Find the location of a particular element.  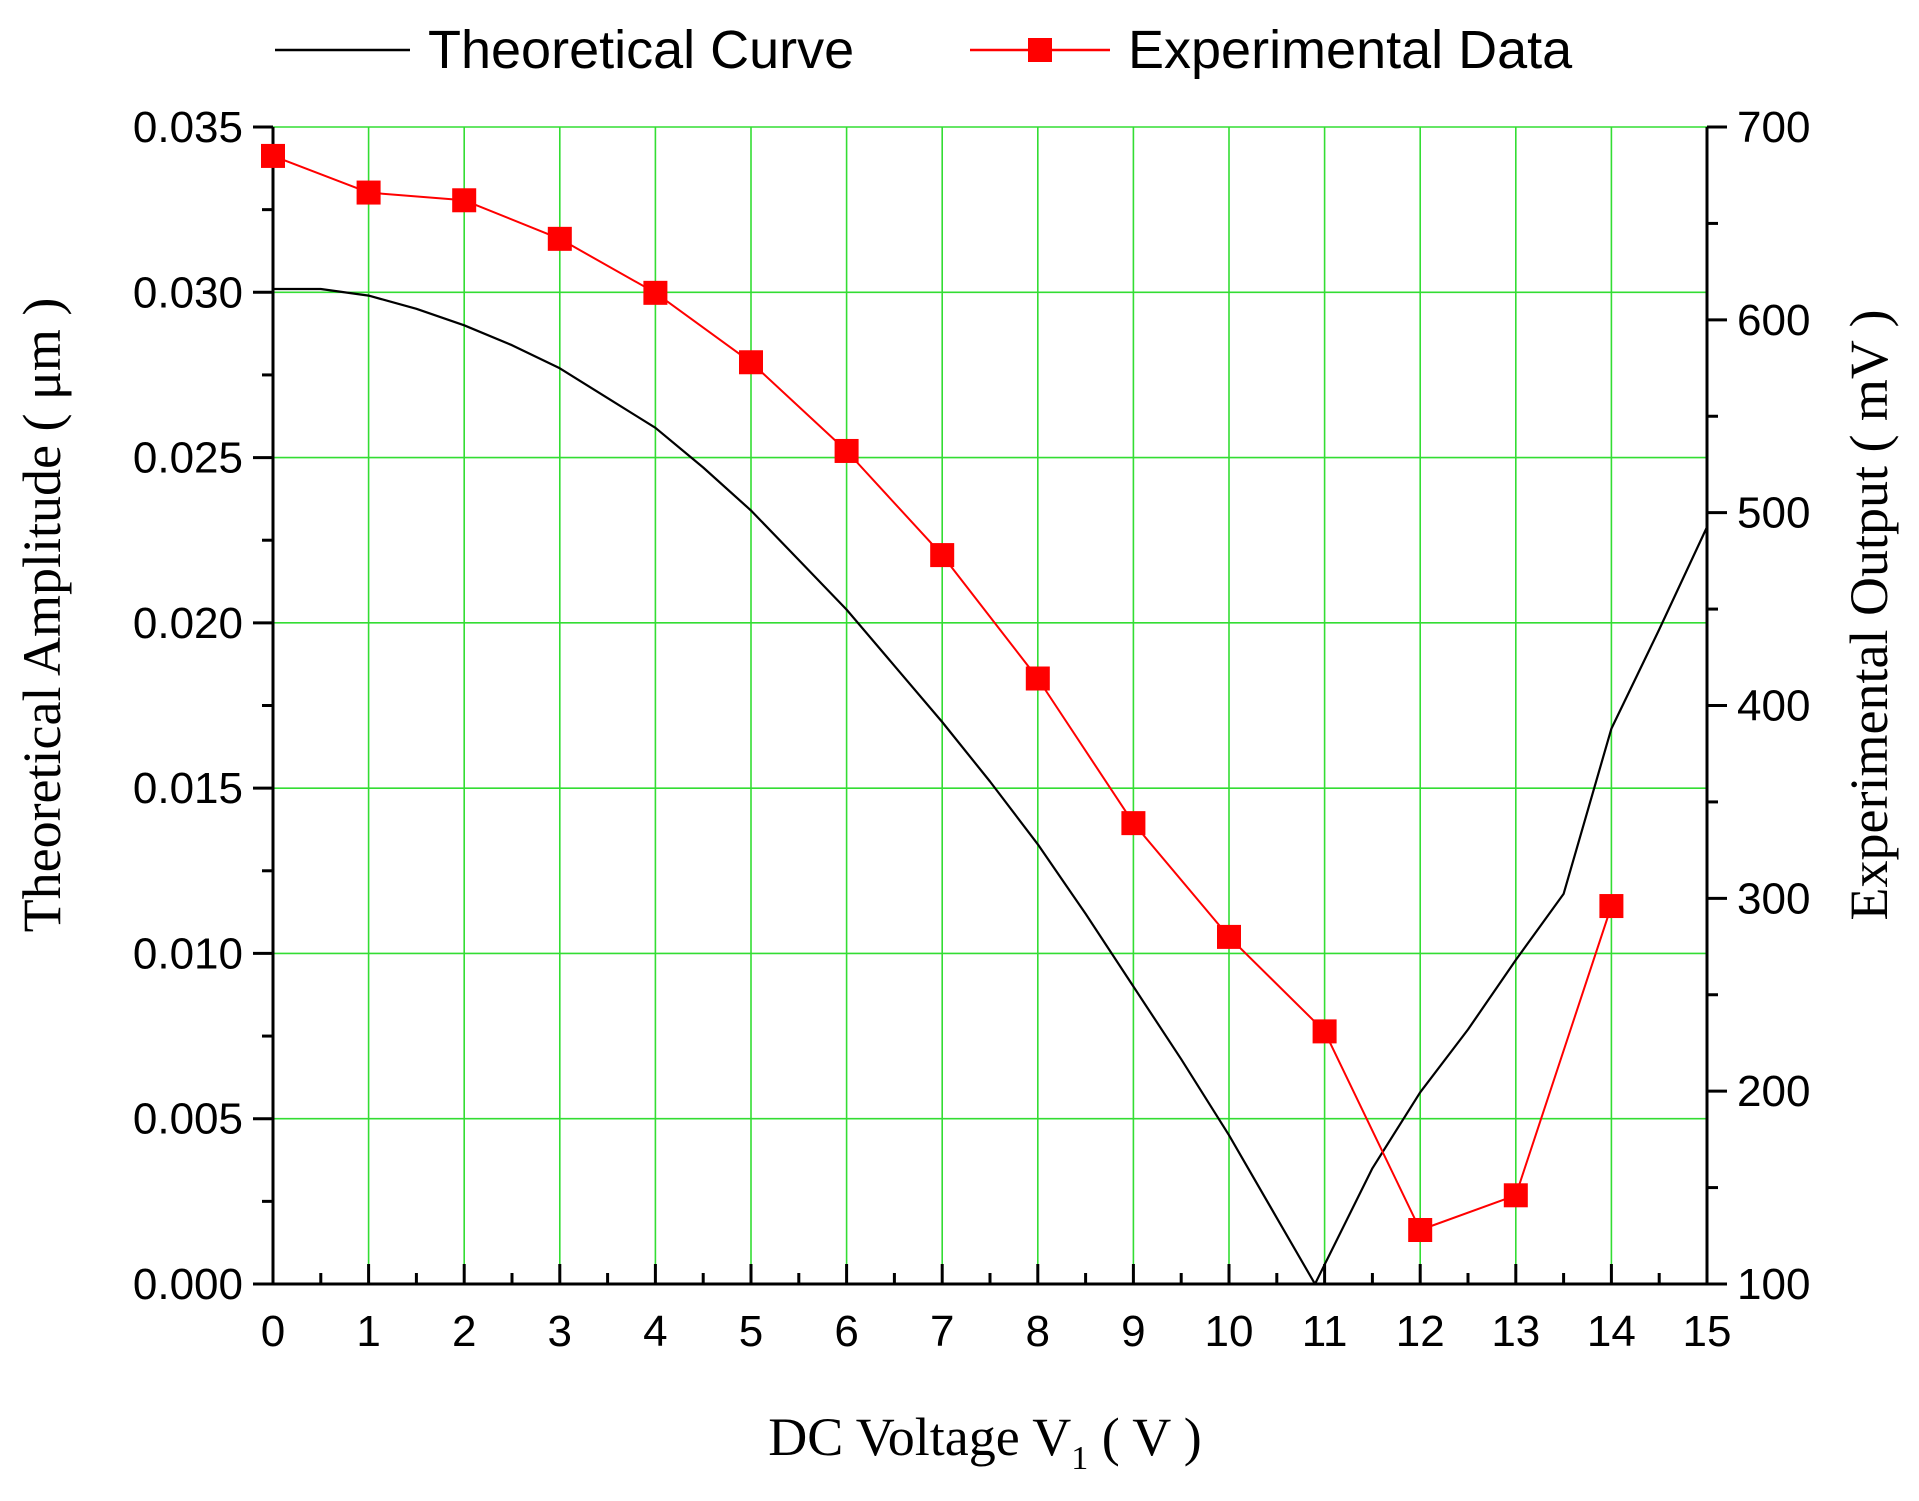

x-axis-title-main: DC Voltage V is located at coordinates (919, 1437).